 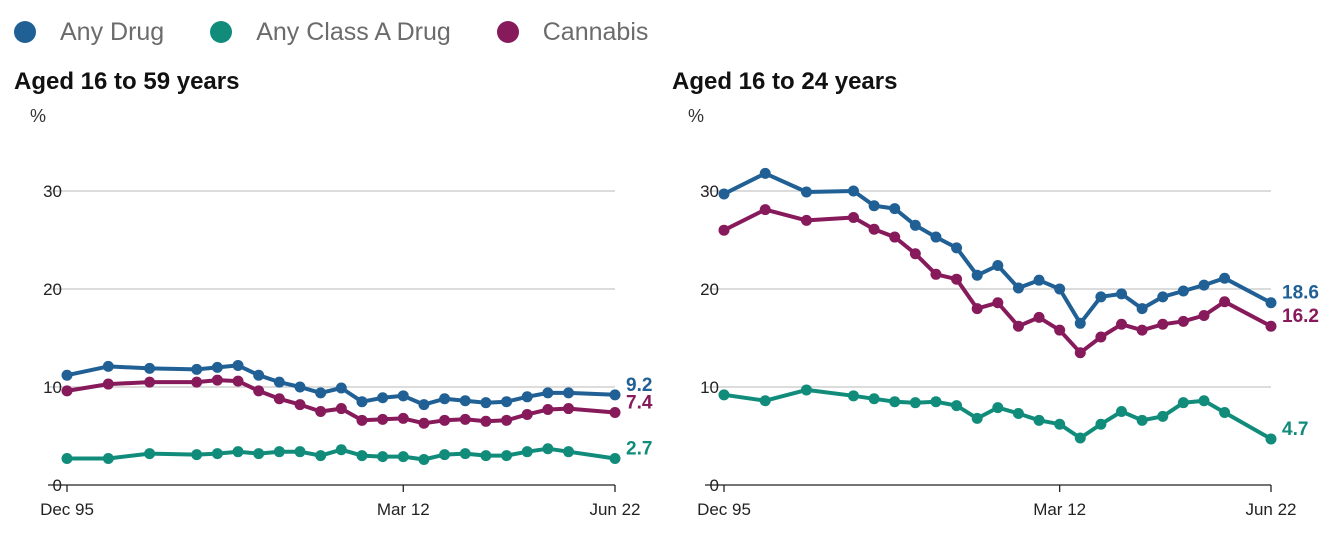 I want to click on legend-item-cannabis: Cannabis, so click(x=572, y=32).